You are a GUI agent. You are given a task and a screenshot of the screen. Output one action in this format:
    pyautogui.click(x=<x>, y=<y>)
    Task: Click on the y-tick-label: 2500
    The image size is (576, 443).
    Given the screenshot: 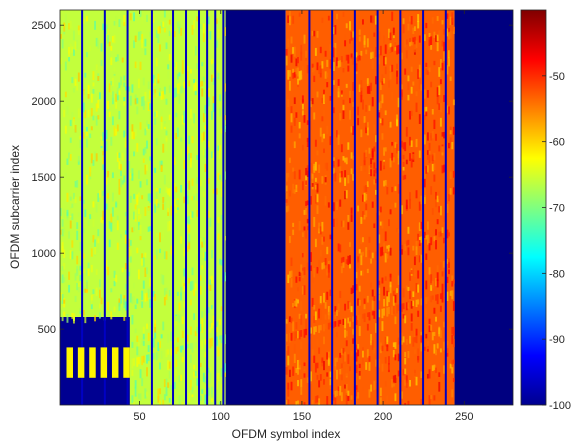 What is the action you would take?
    pyautogui.click(x=44, y=26)
    